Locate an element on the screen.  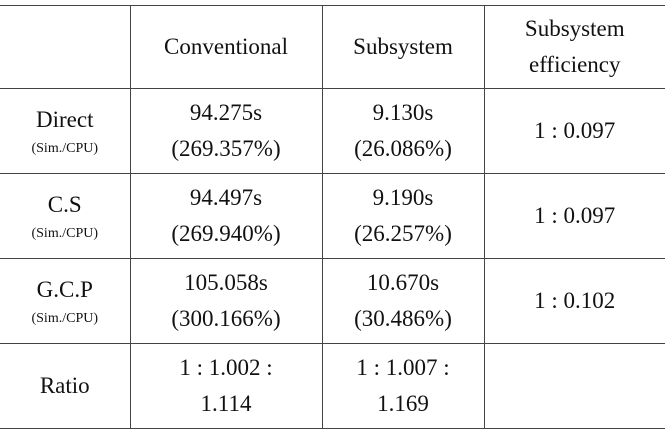
cell-text: (30.486%) is located at coordinates (403, 319).